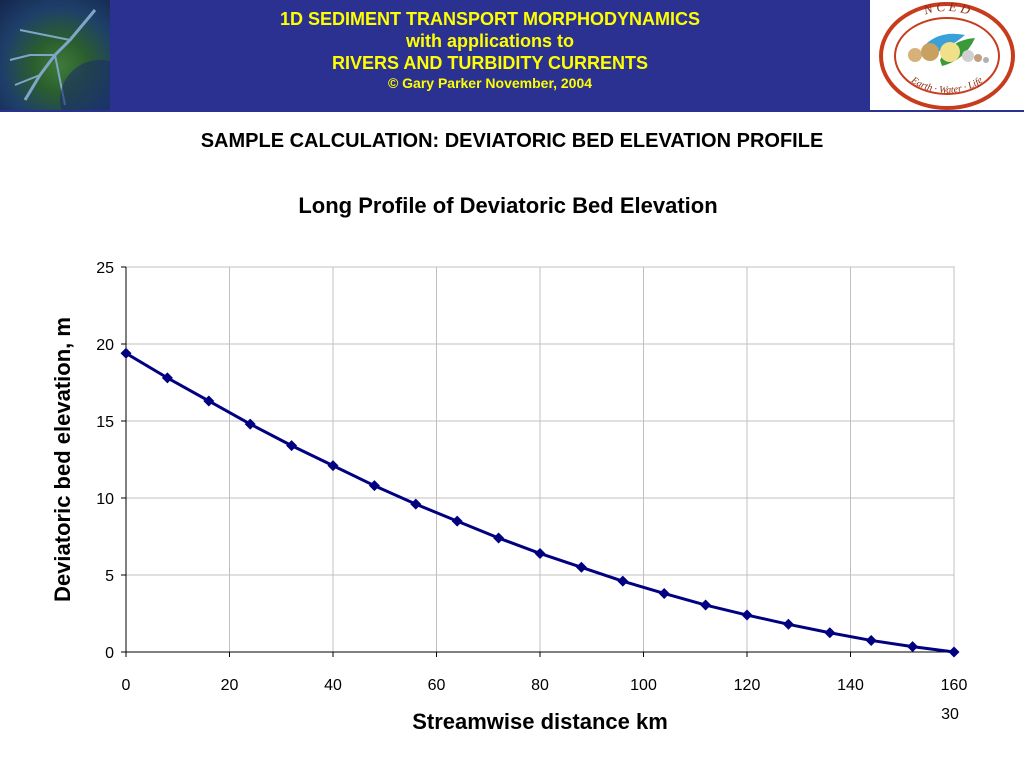  I want to click on y-tick-label: 10, so click(105, 499).